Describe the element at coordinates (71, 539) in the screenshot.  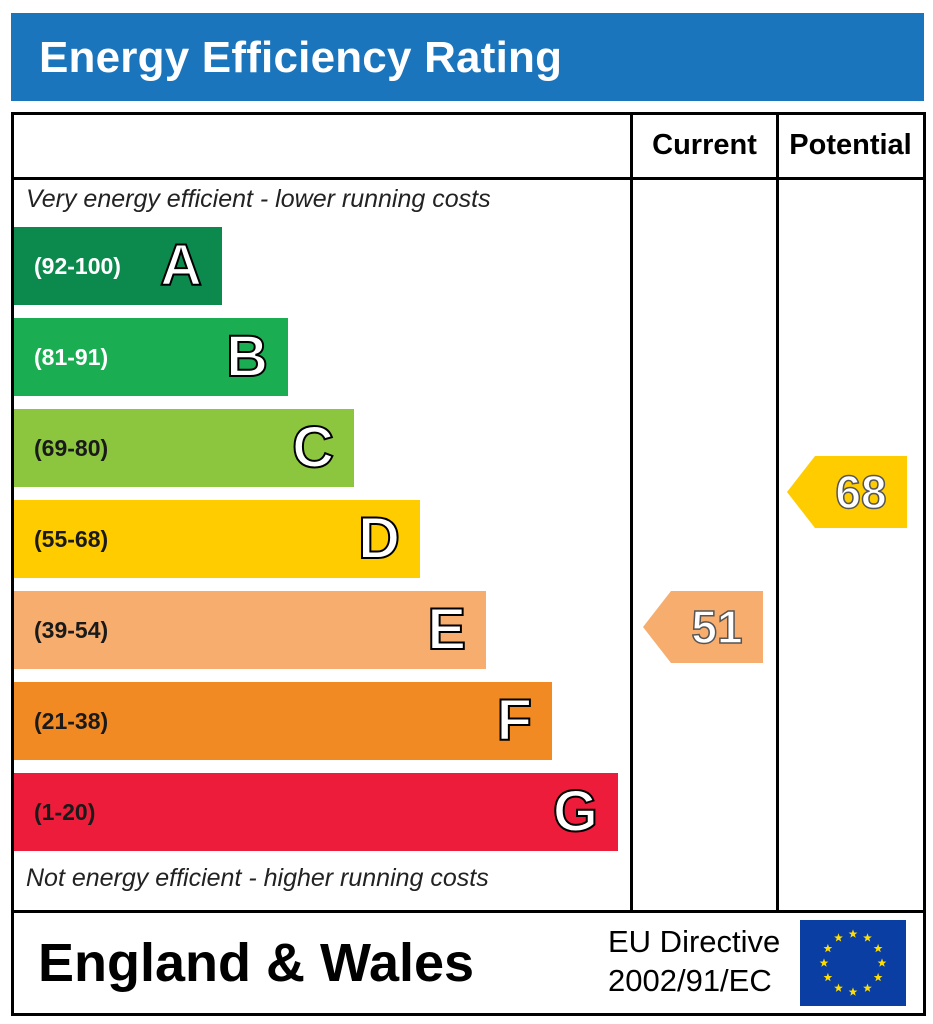
I see `band-range-label: (55-68)` at that location.